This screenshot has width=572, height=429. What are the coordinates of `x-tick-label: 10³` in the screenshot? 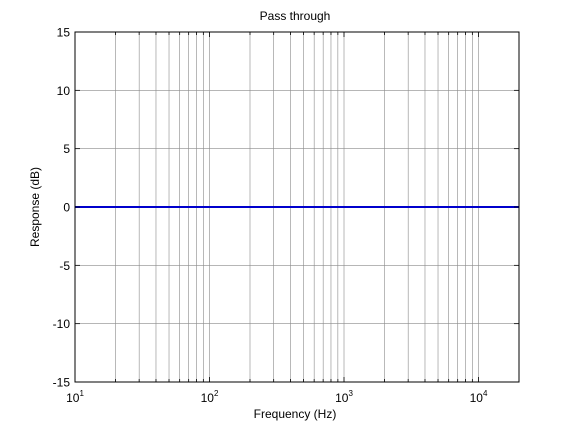 It's located at (344, 397).